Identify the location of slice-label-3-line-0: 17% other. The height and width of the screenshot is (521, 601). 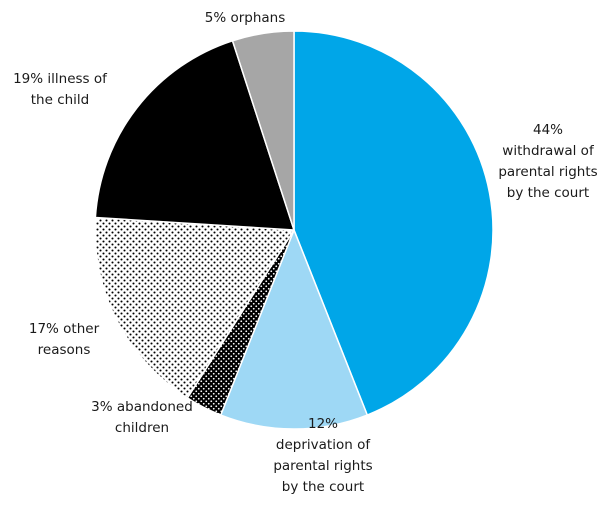
(64, 329).